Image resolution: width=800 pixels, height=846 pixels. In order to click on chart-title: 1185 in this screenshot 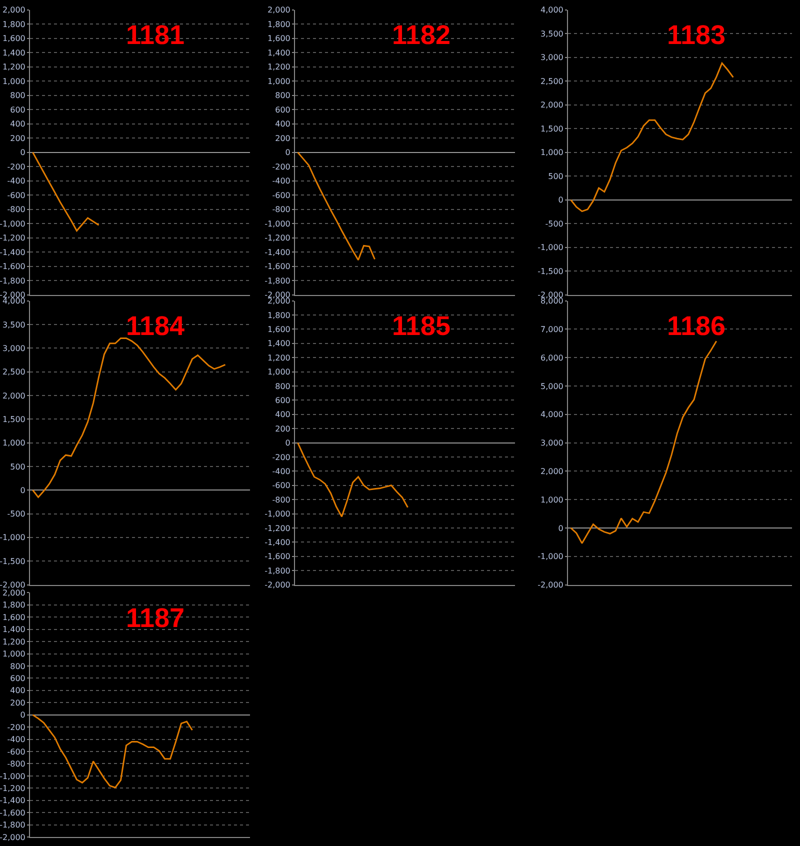, I will do `click(421, 326)`.